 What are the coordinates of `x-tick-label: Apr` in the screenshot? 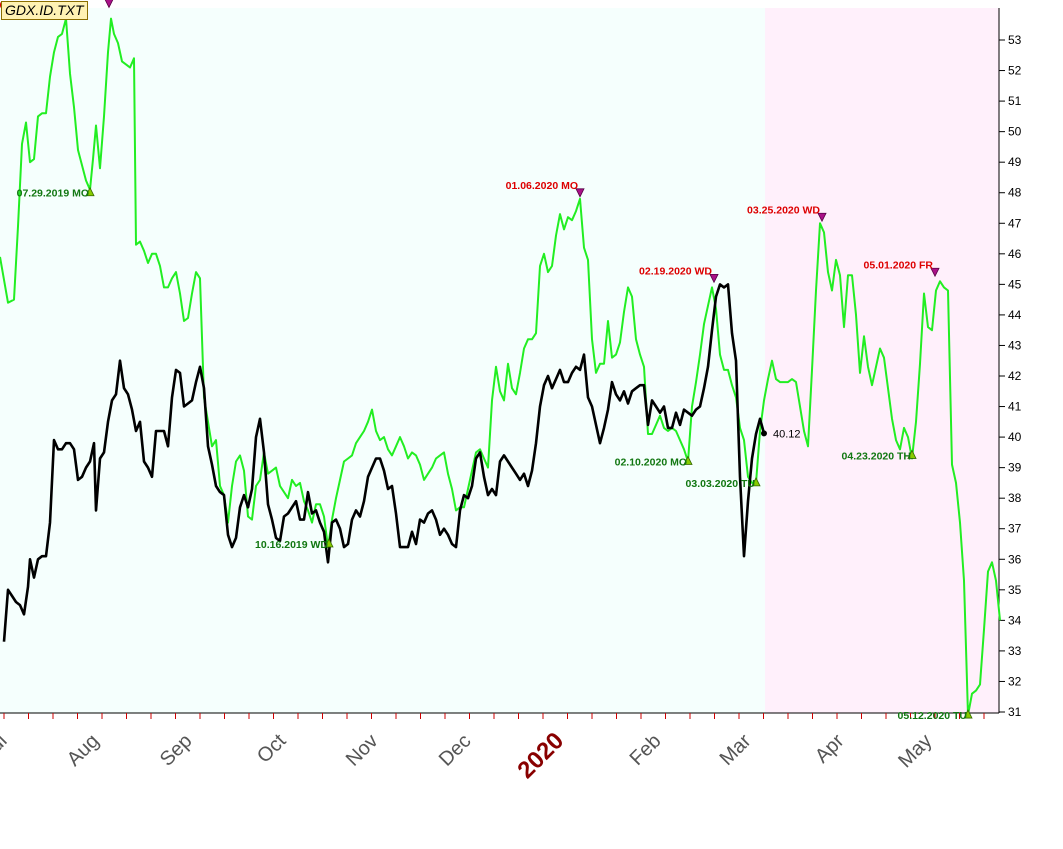 It's located at (830, 749).